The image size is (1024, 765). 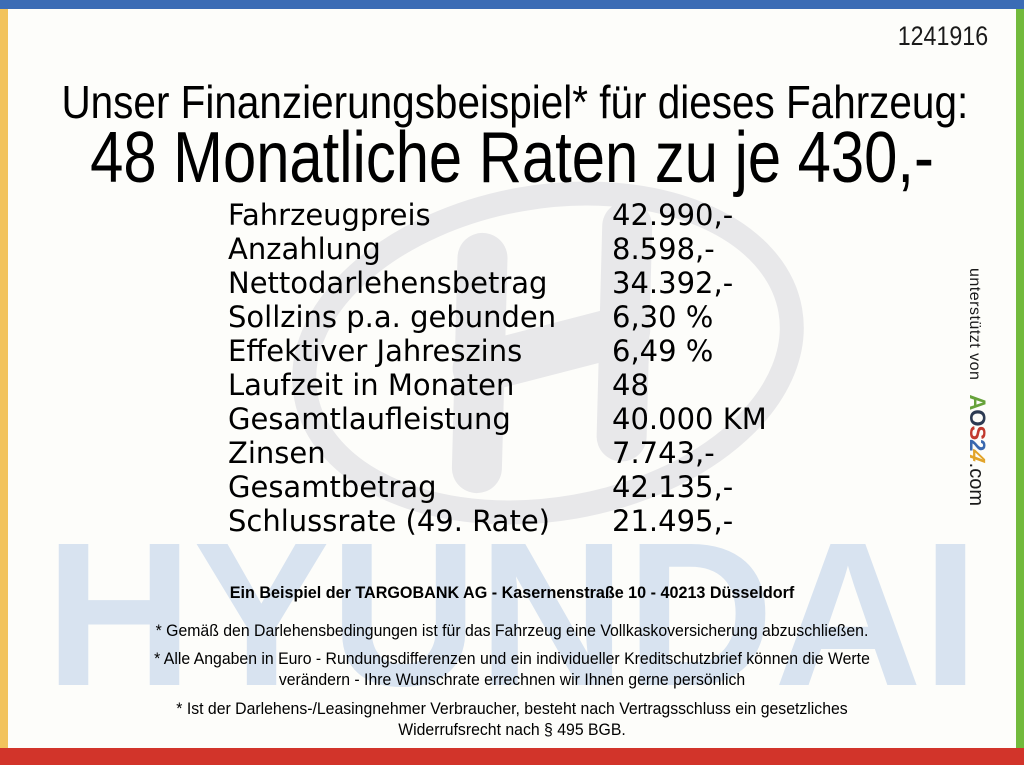 What do you see at coordinates (512, 756) in the screenshot?
I see `bottom-border-bar` at bounding box center [512, 756].